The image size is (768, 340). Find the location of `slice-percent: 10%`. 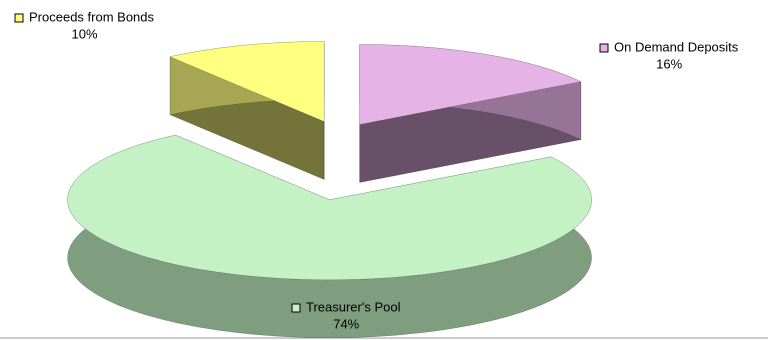

slice-percent: 10% is located at coordinates (84, 33).